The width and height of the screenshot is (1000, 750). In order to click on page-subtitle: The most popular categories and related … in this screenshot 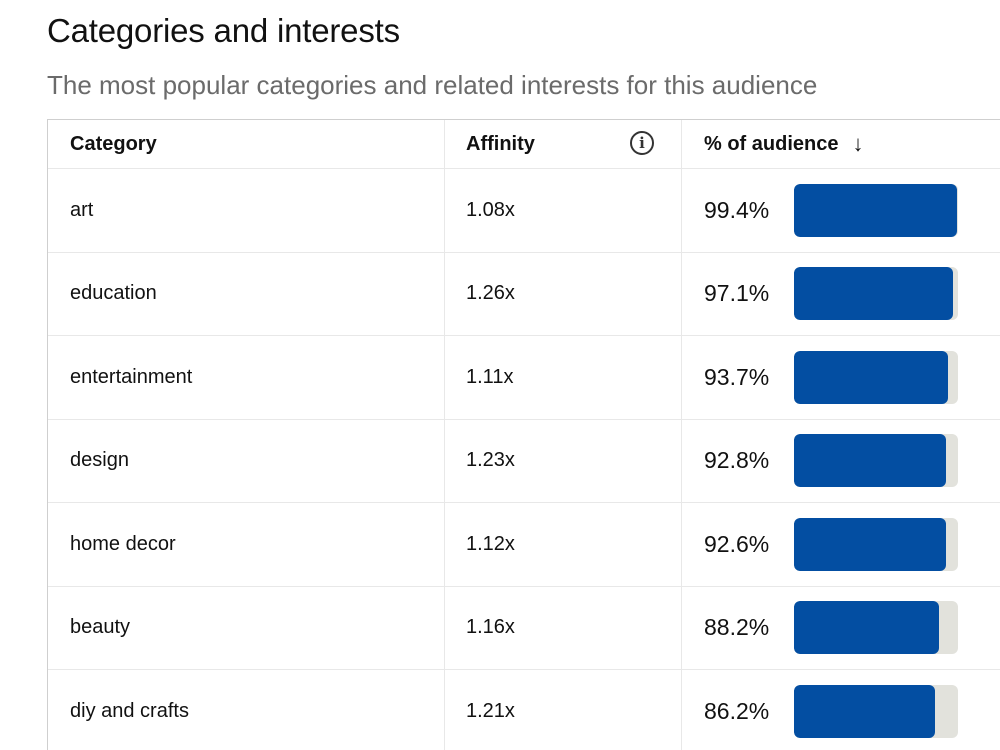, I will do `click(432, 85)`.